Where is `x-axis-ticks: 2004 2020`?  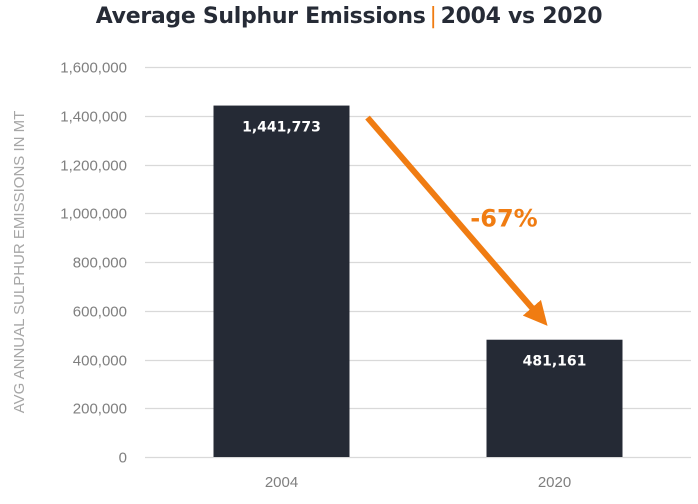 x-axis-ticks: 2004 2020 is located at coordinates (418, 482).